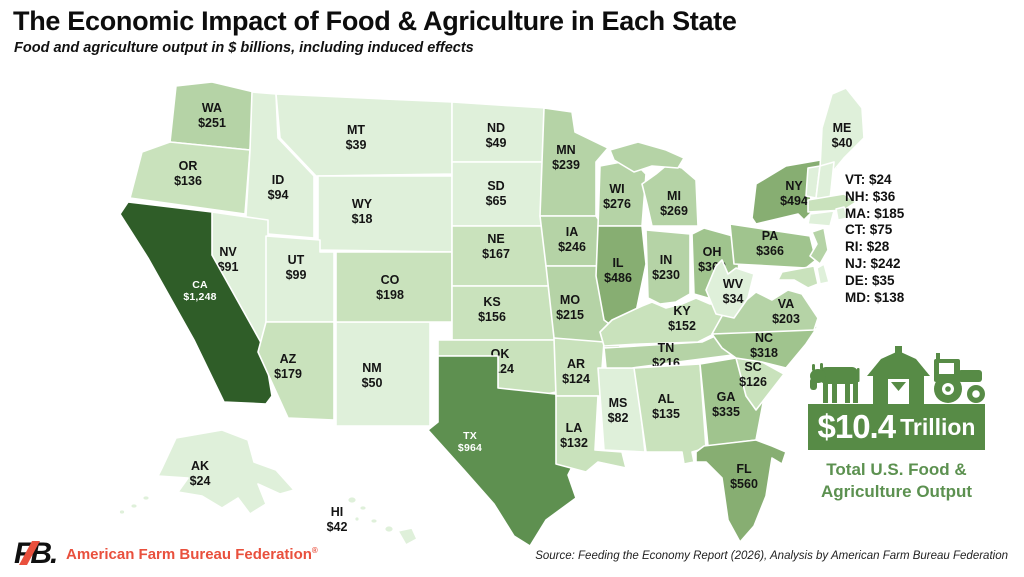 This screenshot has height=577, width=1024. What do you see at coordinates (794, 201) in the screenshot?
I see `state-ny-value: $494` at bounding box center [794, 201].